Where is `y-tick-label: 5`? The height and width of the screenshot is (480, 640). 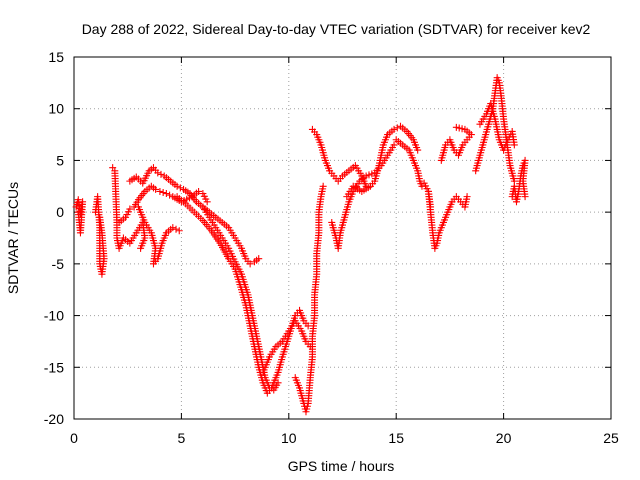 y-tick-label: 5 is located at coordinates (60, 160).